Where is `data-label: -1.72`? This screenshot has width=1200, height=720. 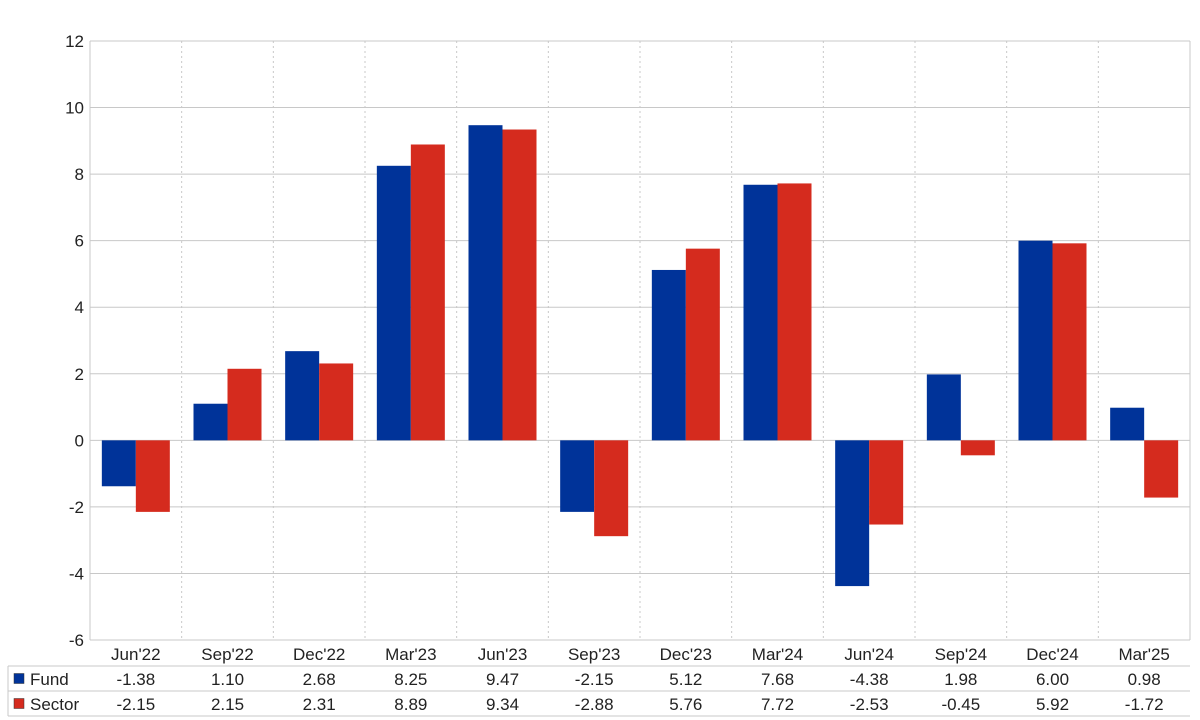 data-label: -1.72 is located at coordinates (1144, 704).